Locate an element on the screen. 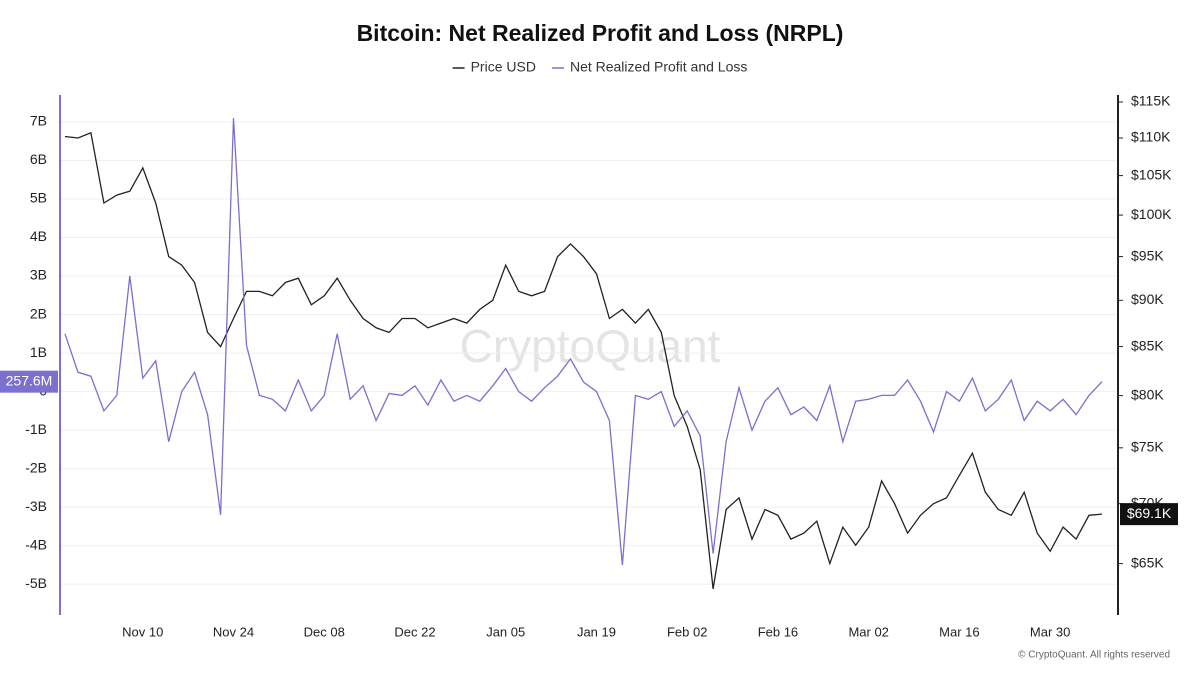  y2-tick-label: $115K is located at coordinates (1151, 101).